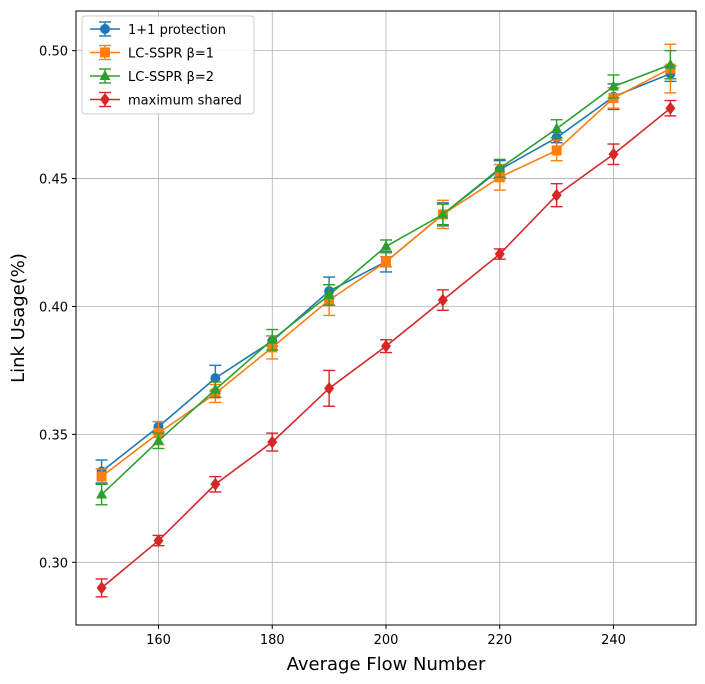  I want to click on y-tick-label: 0.35, so click(53, 435).